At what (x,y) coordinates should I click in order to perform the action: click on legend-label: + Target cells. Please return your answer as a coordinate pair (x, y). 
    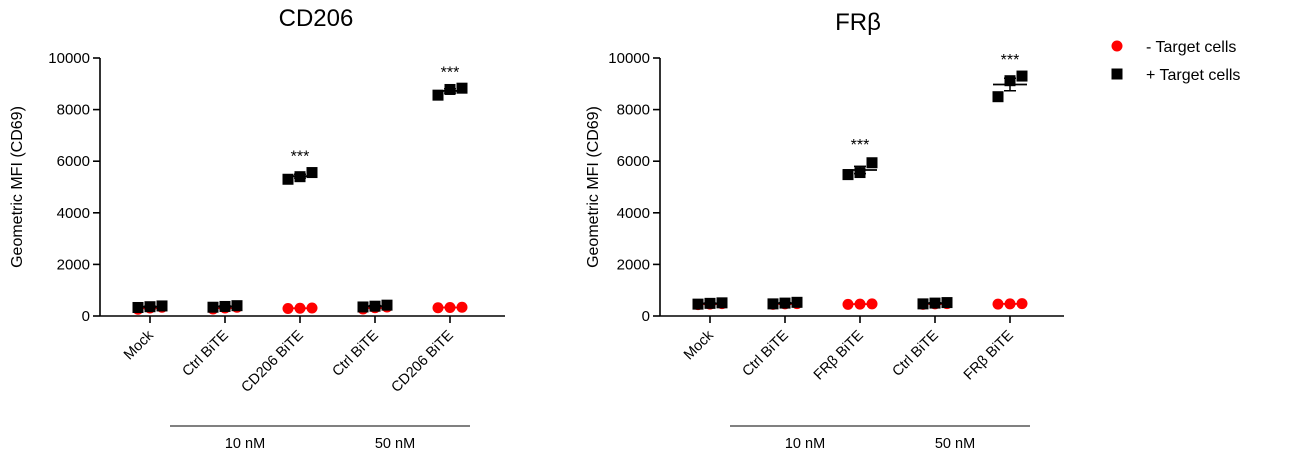
    Looking at the image, I should click on (1193, 75).